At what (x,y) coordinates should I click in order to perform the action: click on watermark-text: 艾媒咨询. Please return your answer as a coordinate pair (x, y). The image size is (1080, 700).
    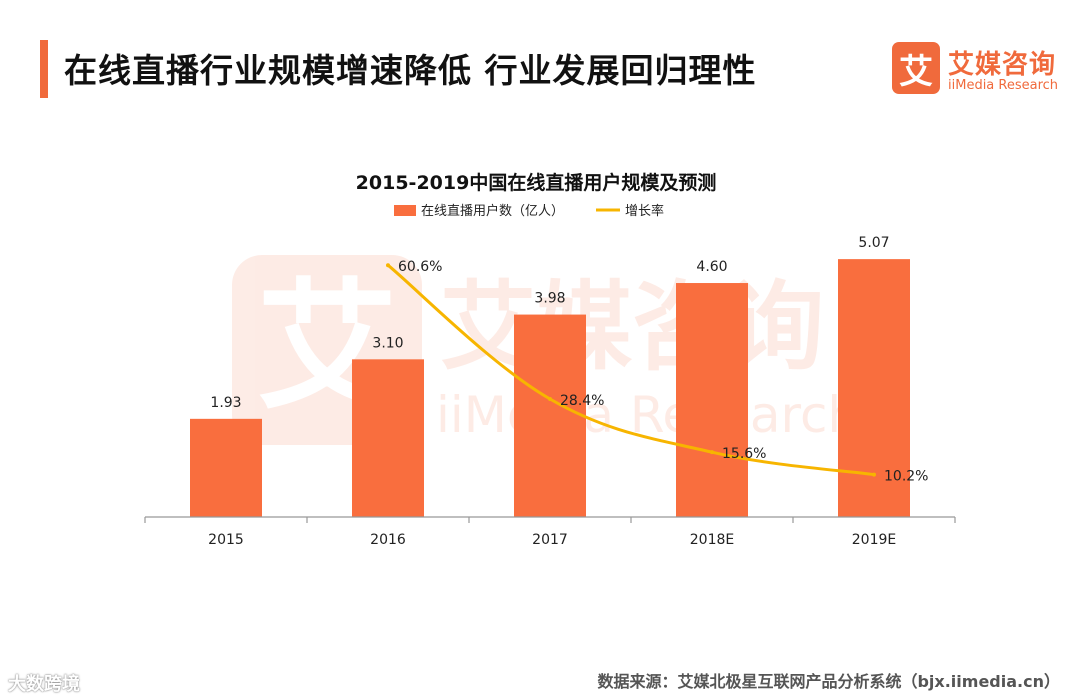
    Looking at the image, I should click on (632, 327).